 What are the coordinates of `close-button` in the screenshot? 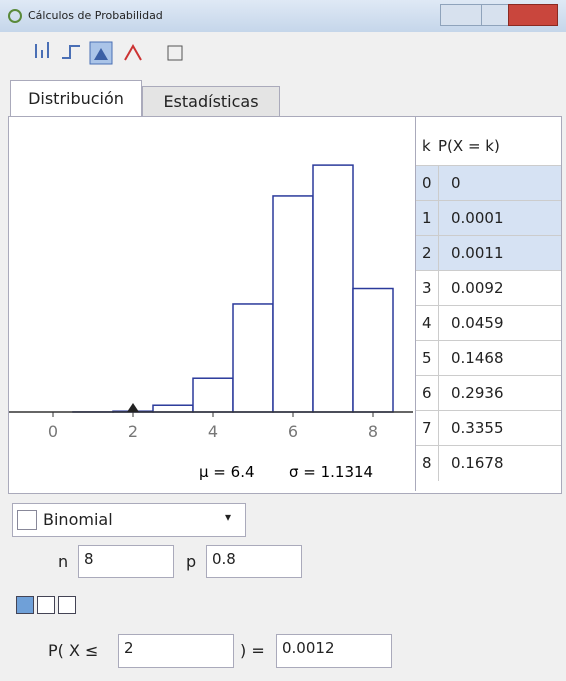 It's located at (533, 15).